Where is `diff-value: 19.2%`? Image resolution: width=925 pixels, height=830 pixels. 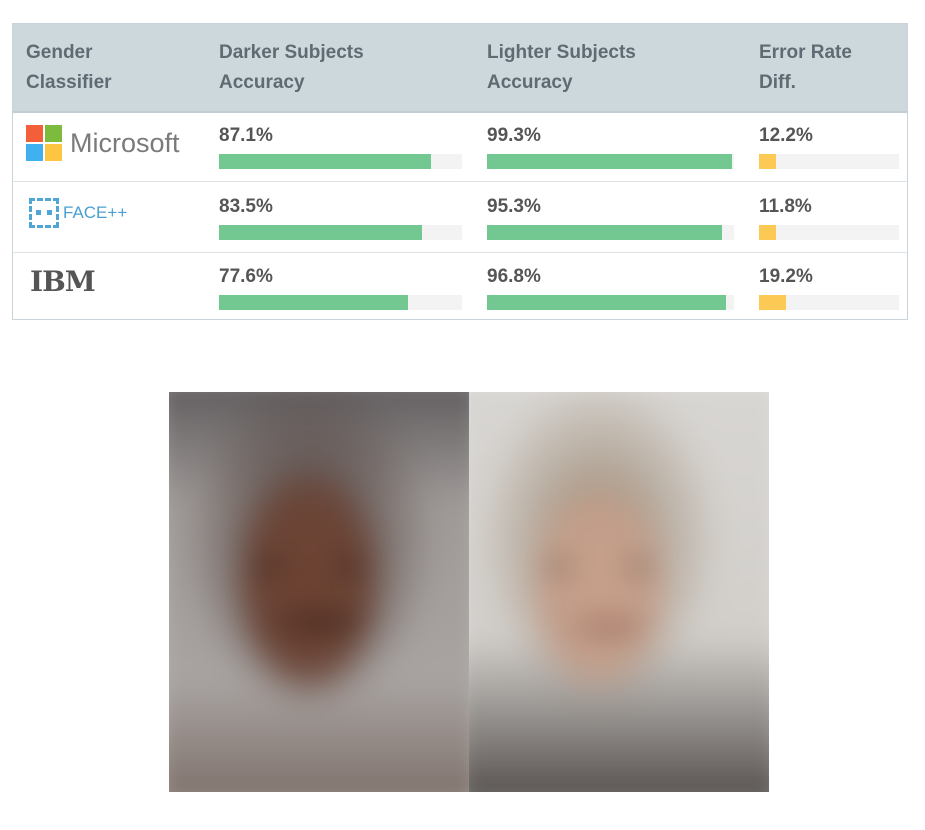 diff-value: 19.2% is located at coordinates (786, 276).